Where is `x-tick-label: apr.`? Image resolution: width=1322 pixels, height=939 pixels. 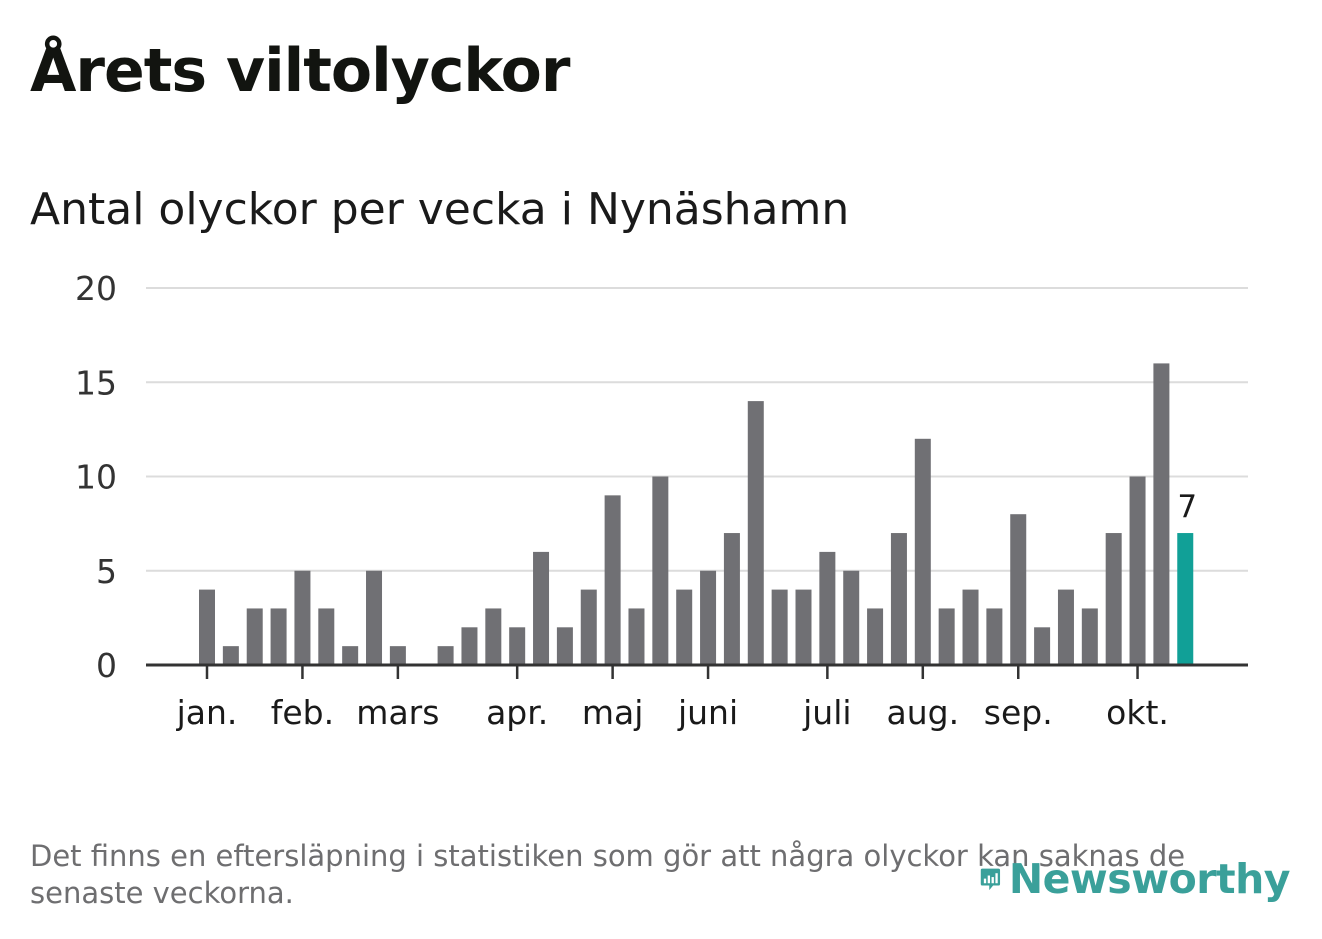
x-tick-label: apr. is located at coordinates (517, 712).